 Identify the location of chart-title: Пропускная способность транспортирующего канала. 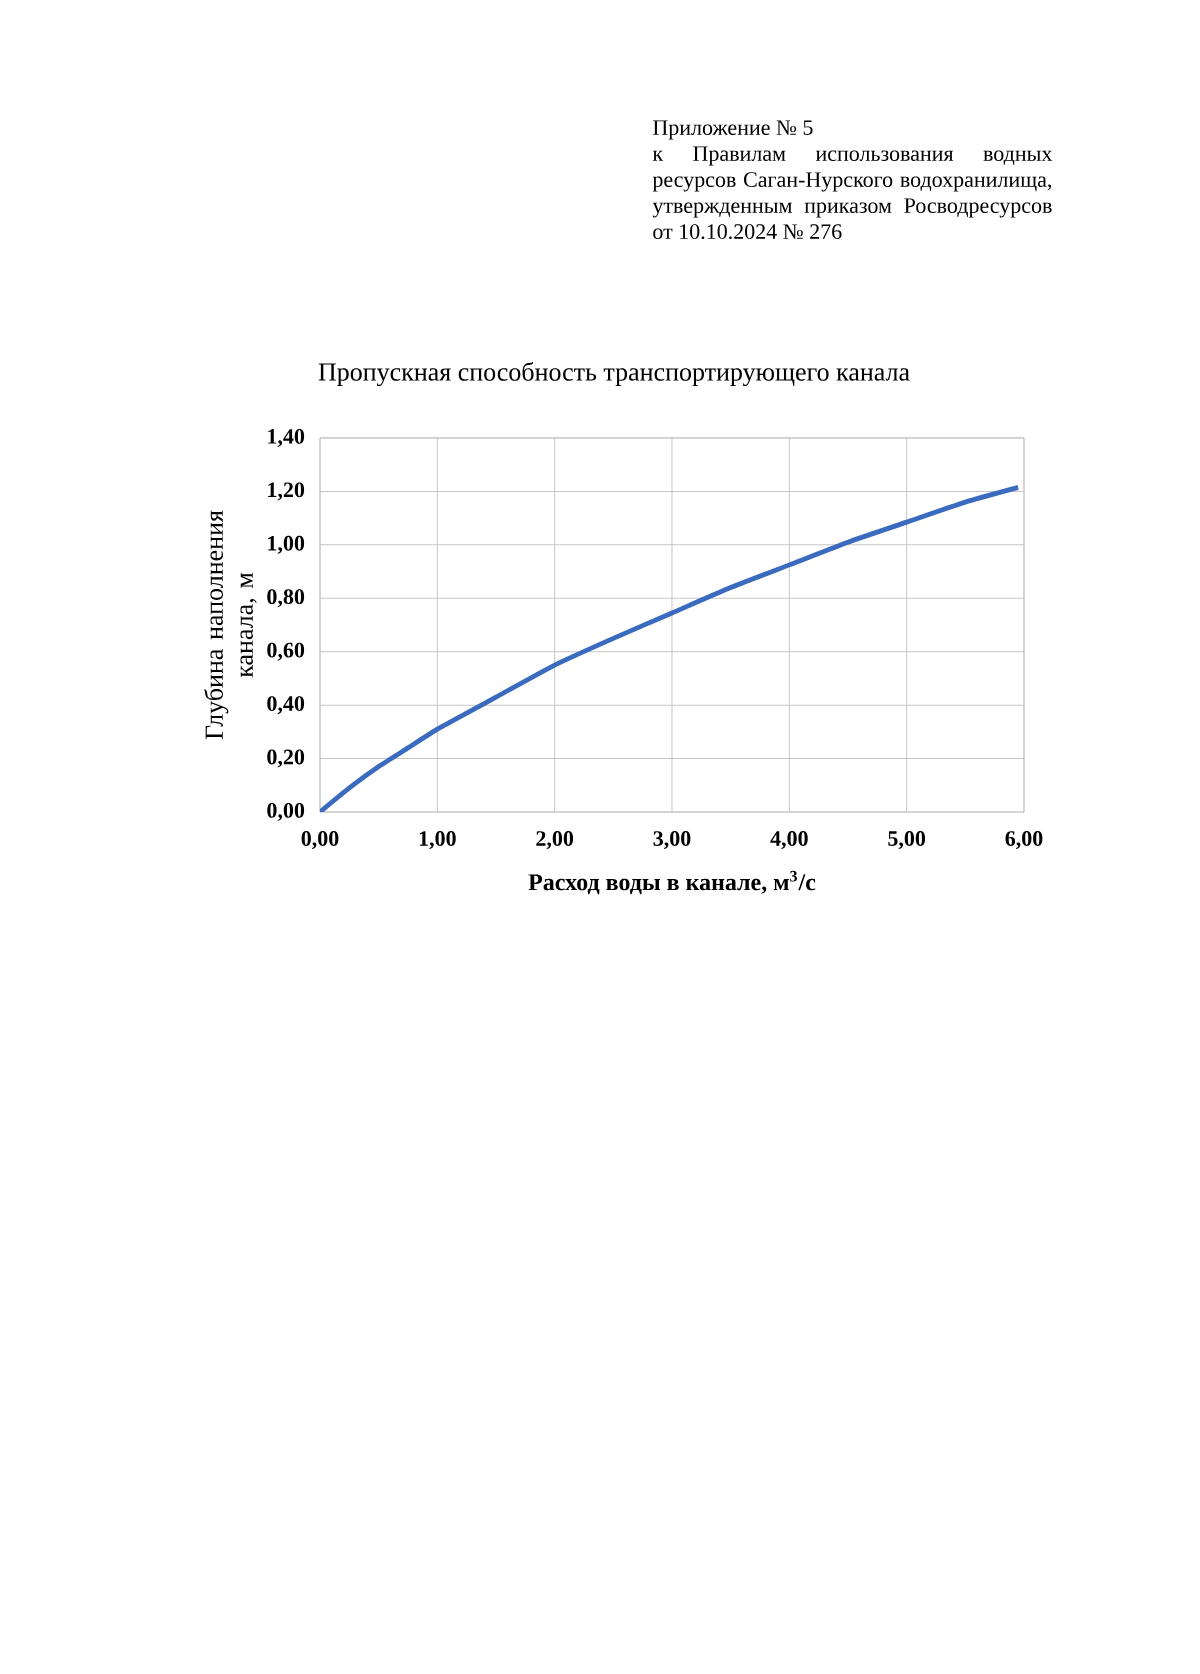
(614, 374).